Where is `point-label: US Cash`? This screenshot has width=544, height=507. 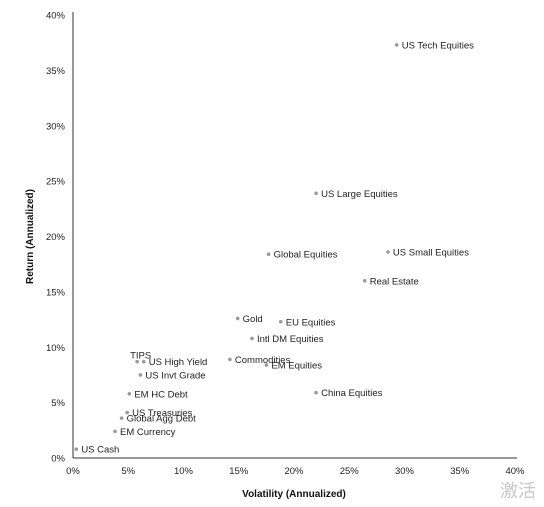
point-label: US Cash is located at coordinates (100, 450).